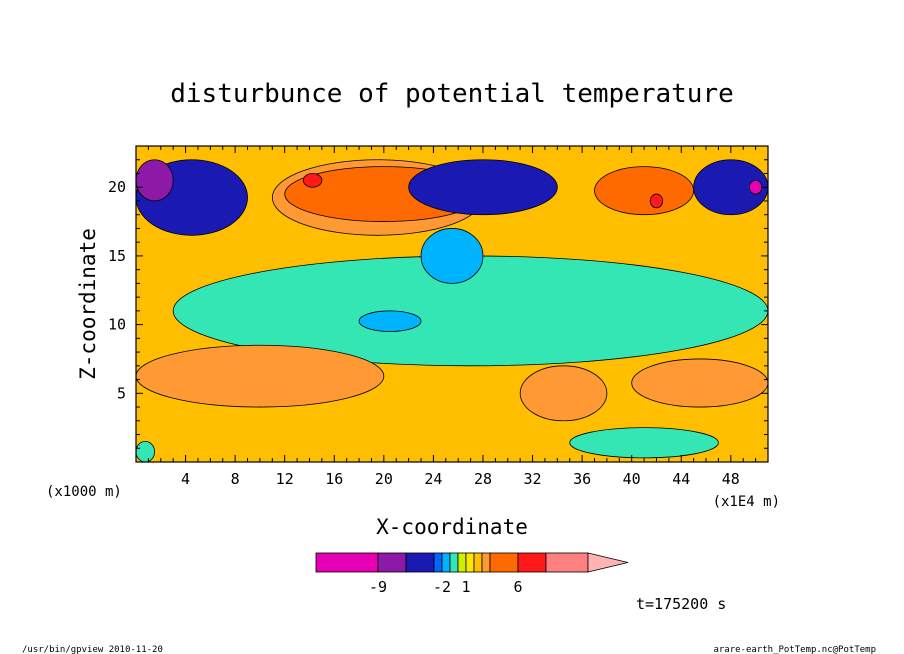 The width and height of the screenshot is (904, 654). What do you see at coordinates (117, 256) in the screenshot?
I see `y-tick-label: 15` at bounding box center [117, 256].